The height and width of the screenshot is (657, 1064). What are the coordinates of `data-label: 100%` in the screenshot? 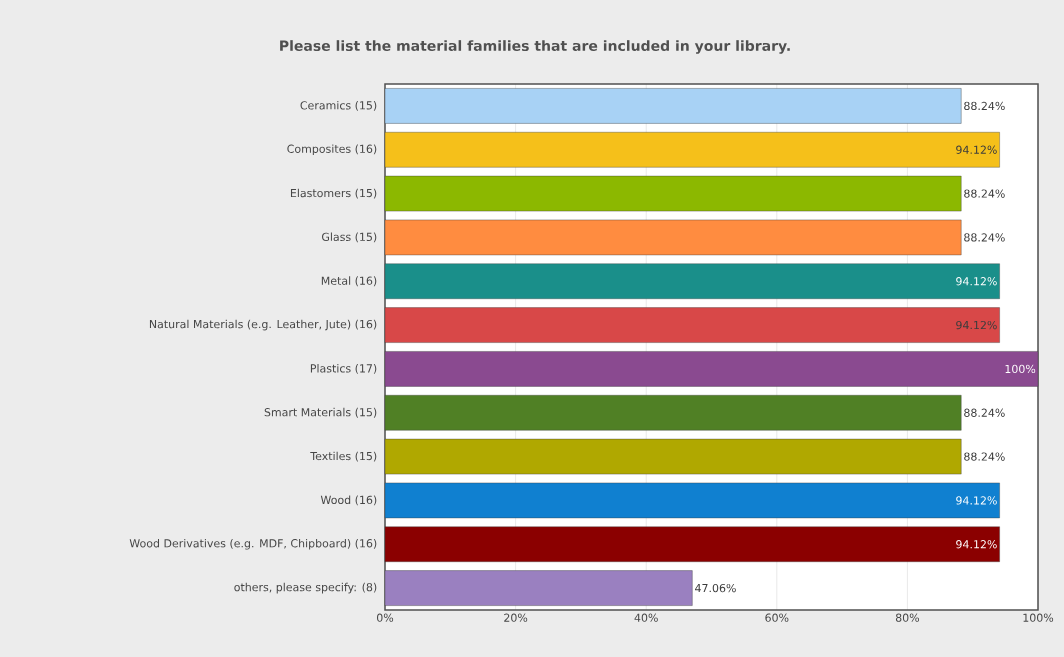 It's located at (1020, 369).